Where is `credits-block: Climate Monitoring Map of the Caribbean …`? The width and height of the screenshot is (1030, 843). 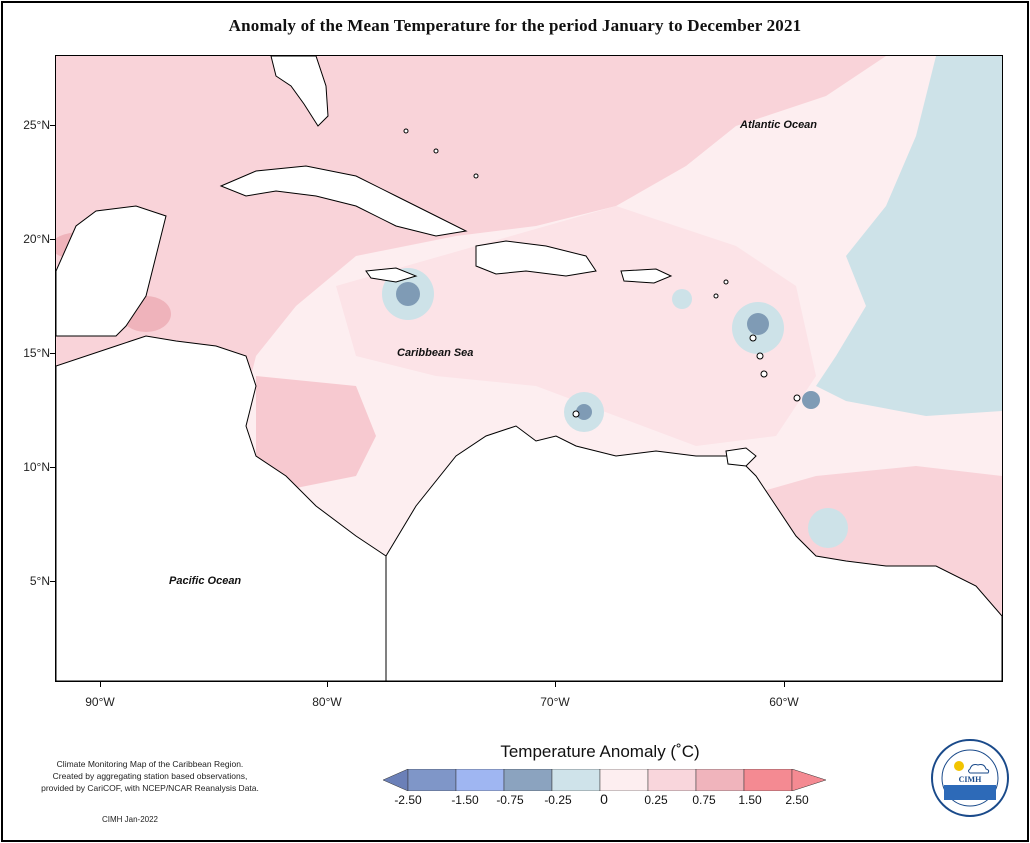
credits-block: Climate Monitoring Map of the Caribbean … is located at coordinates (150, 776).